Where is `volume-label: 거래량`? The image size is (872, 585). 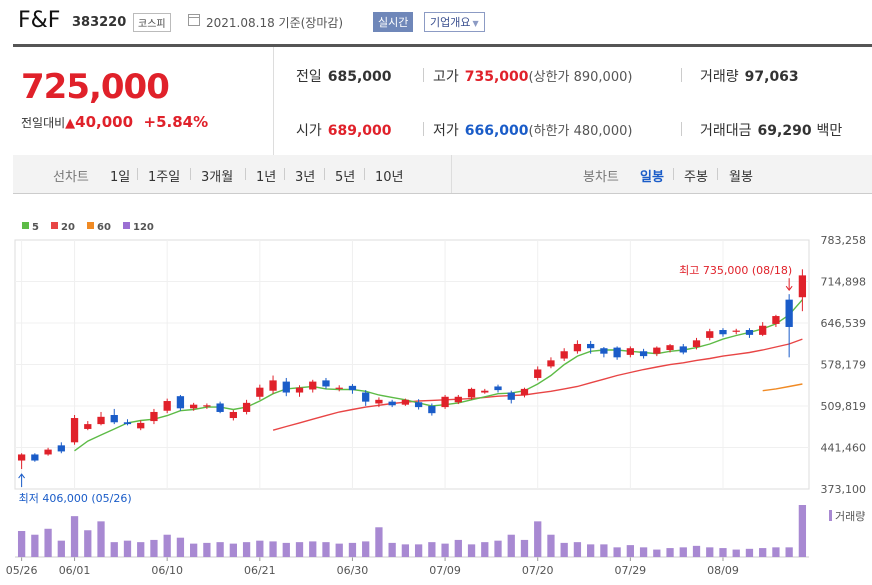 volume-label: 거래량 is located at coordinates (850, 516).